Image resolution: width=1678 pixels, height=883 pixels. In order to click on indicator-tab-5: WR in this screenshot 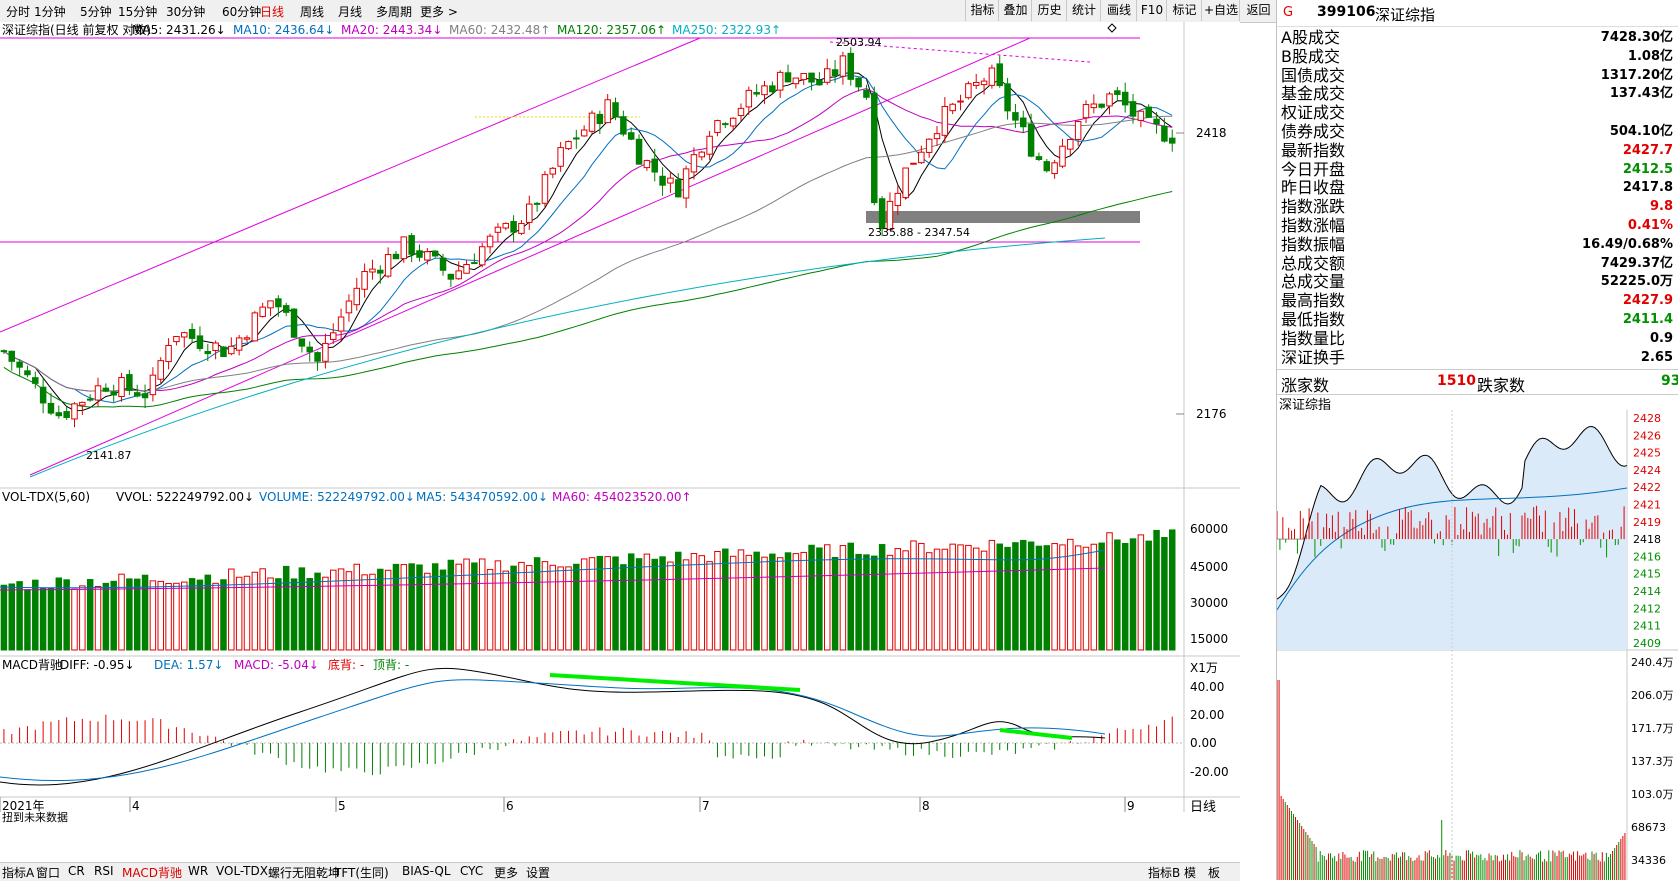, I will do `click(198, 871)`.